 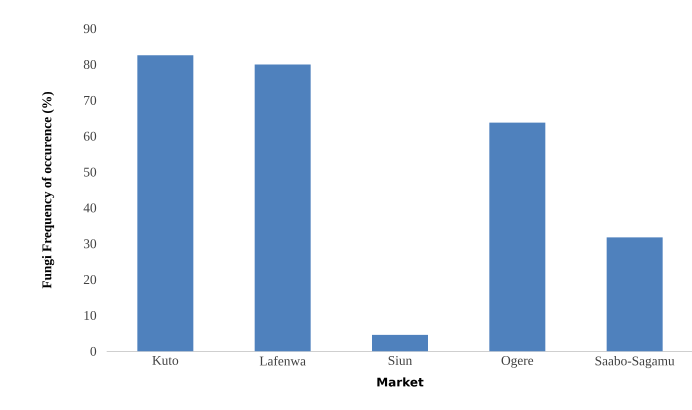 What do you see at coordinates (518, 362) in the screenshot?
I see `x-tick-label: Ogere` at bounding box center [518, 362].